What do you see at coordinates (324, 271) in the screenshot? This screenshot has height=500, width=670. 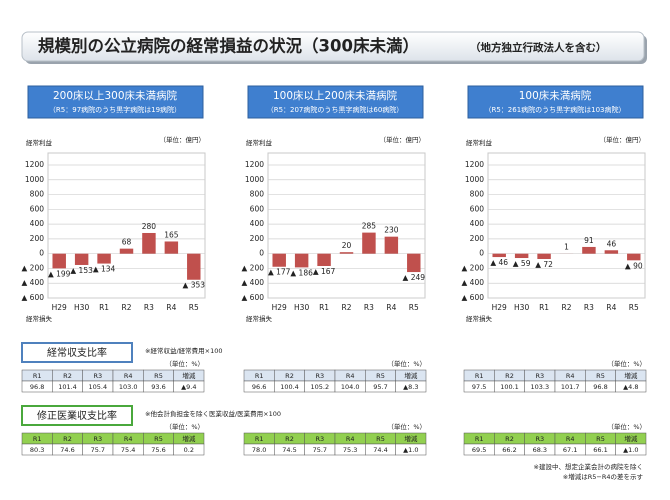 I see `value-label: ▲ 167` at bounding box center [324, 271].